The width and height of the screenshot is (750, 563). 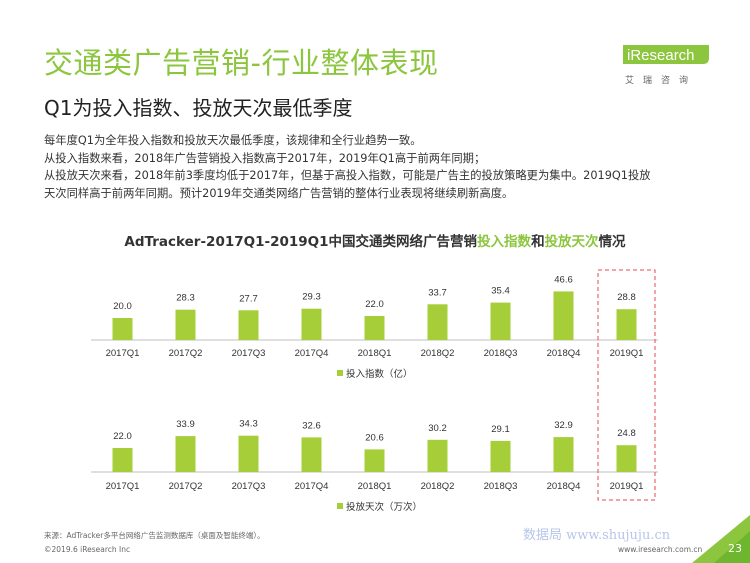 What do you see at coordinates (374, 437) in the screenshot?
I see `data-label: 20.6` at bounding box center [374, 437].